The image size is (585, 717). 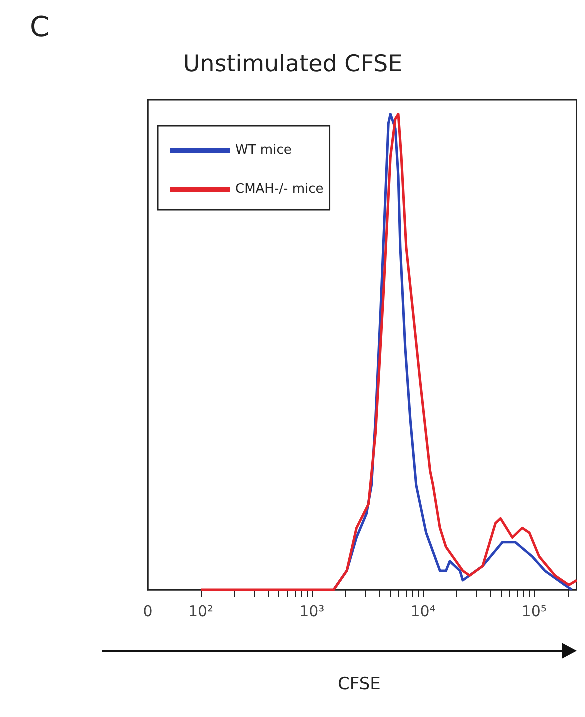 What do you see at coordinates (201, 611) in the screenshot?
I see `x-tick-label: 10²` at bounding box center [201, 611].